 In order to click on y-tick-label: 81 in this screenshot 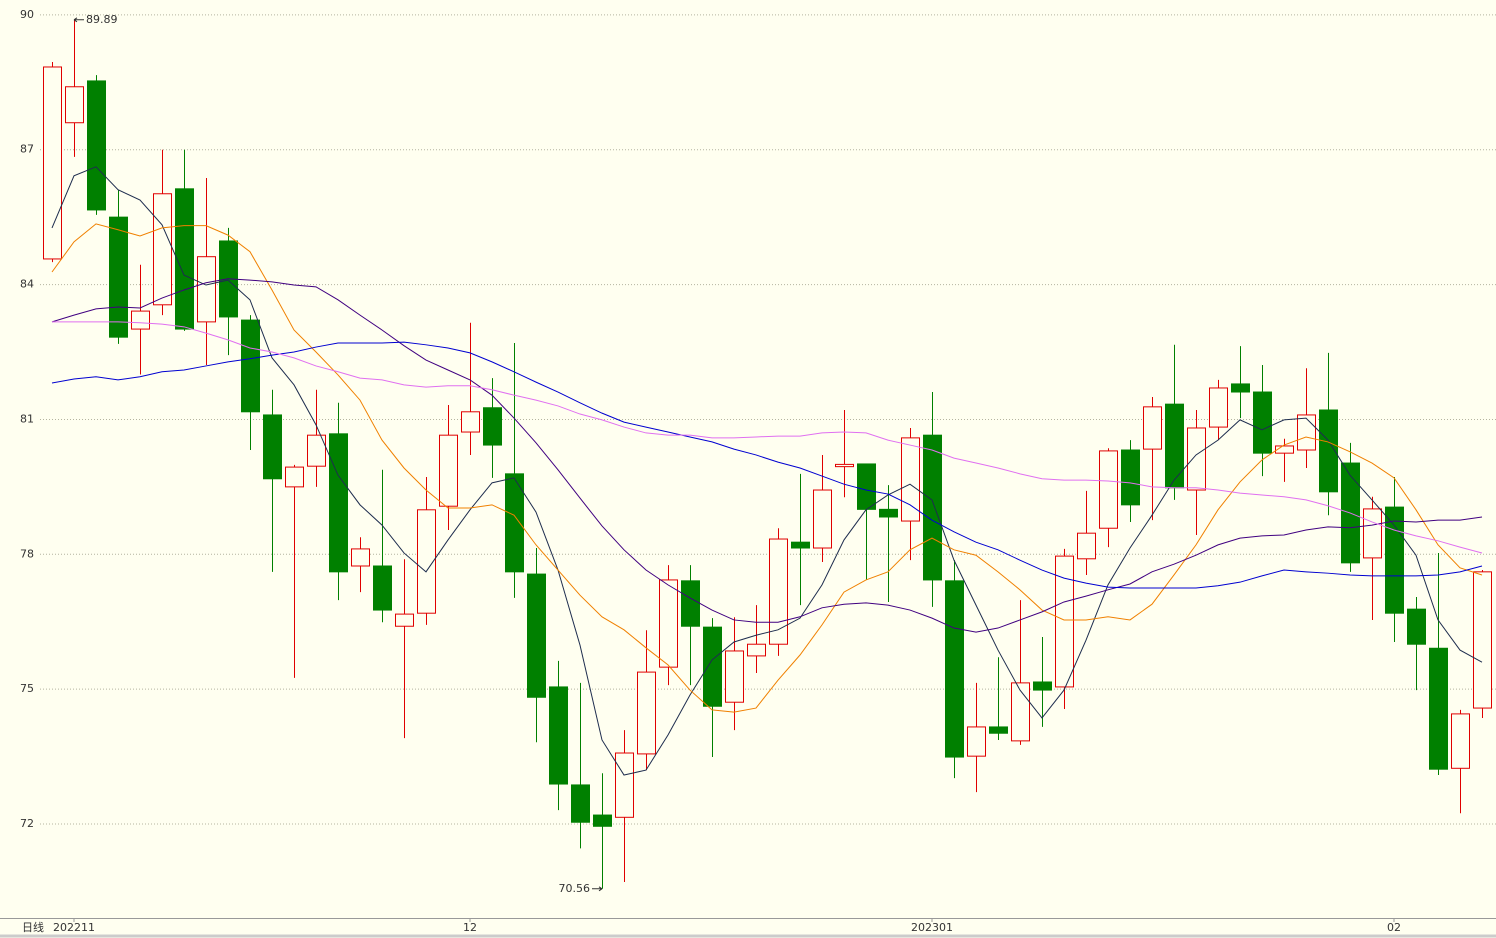, I will do `click(27, 418)`.